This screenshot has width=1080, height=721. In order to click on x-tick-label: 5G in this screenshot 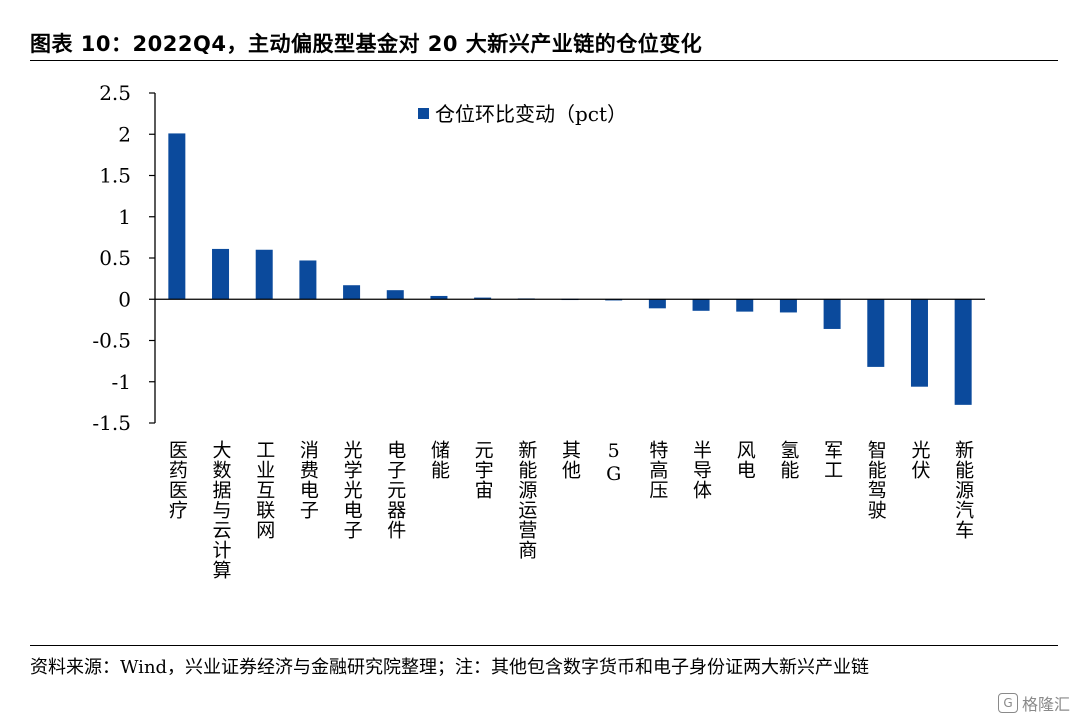, I will do `click(614, 463)`.